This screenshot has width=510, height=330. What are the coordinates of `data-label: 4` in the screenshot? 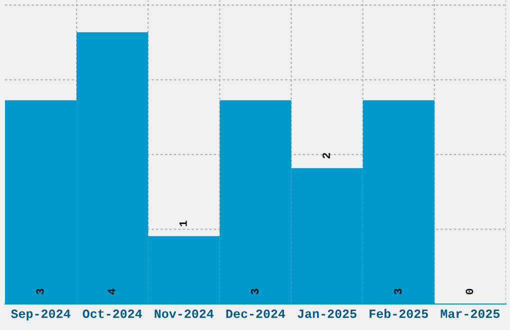 It's located at (112, 291).